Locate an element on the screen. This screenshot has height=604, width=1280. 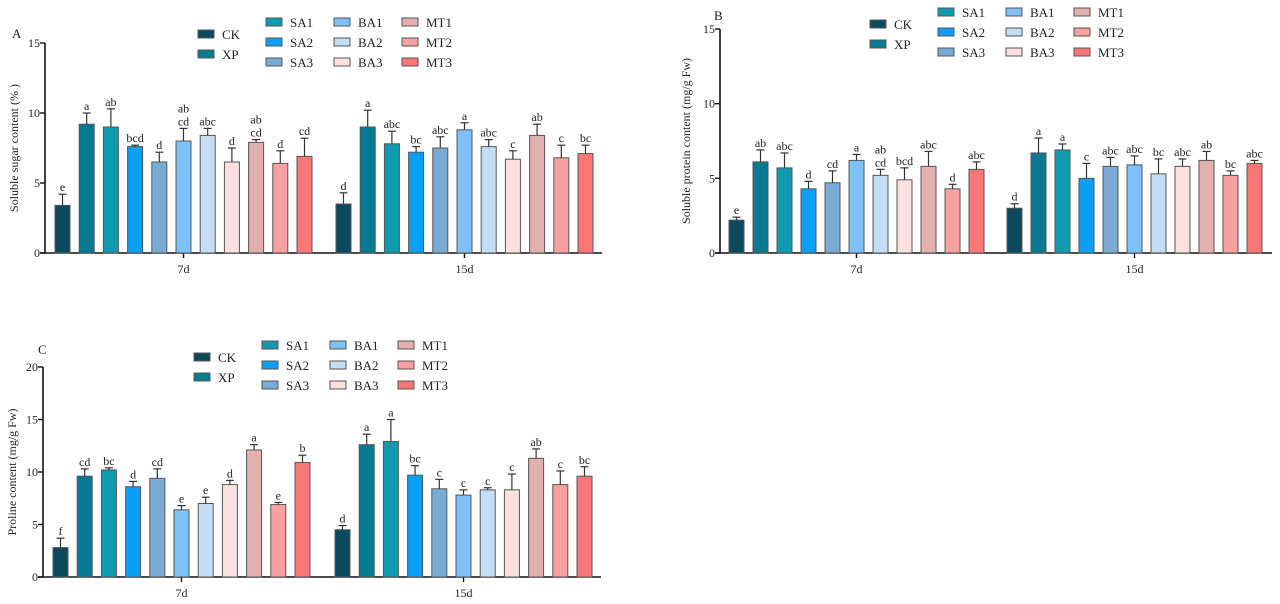
legend-label-ba1: BA1 is located at coordinates (366, 345).